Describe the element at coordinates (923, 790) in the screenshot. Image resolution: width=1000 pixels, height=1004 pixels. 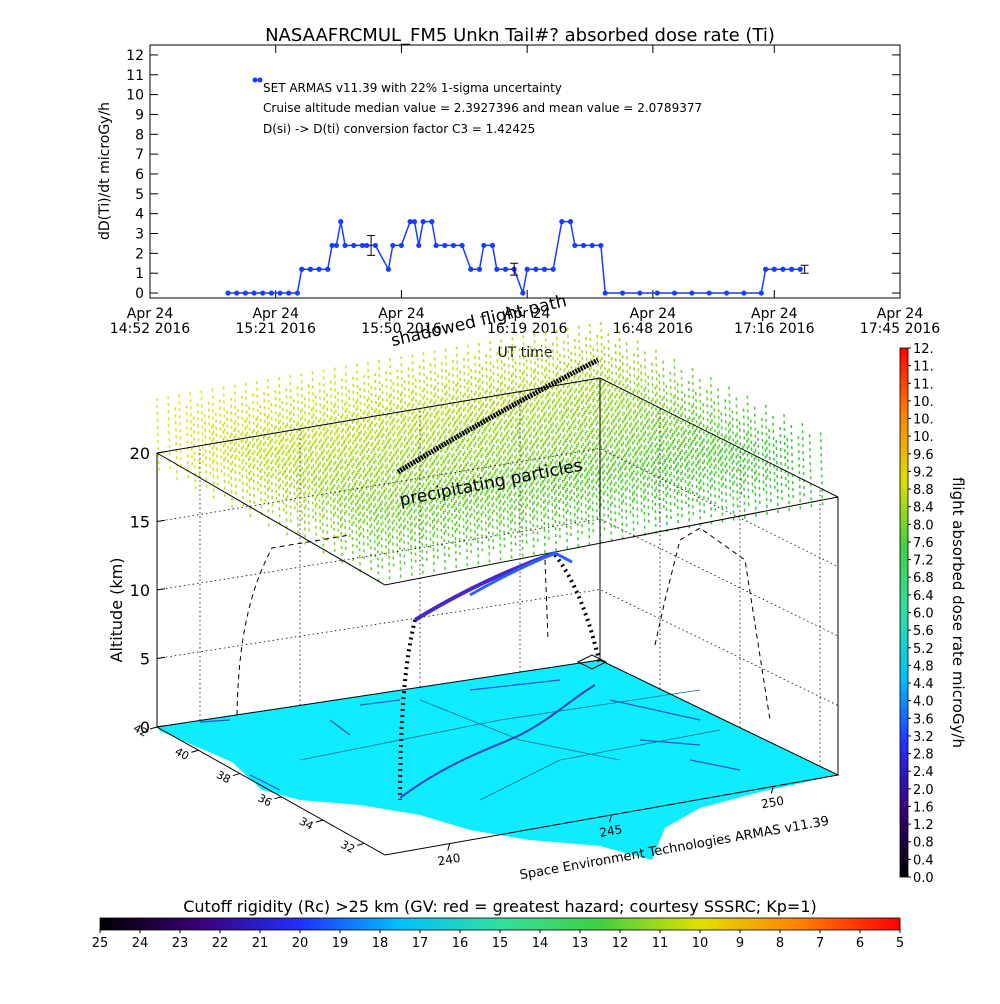
I see `colorbar-tick-label: 2.0` at that location.